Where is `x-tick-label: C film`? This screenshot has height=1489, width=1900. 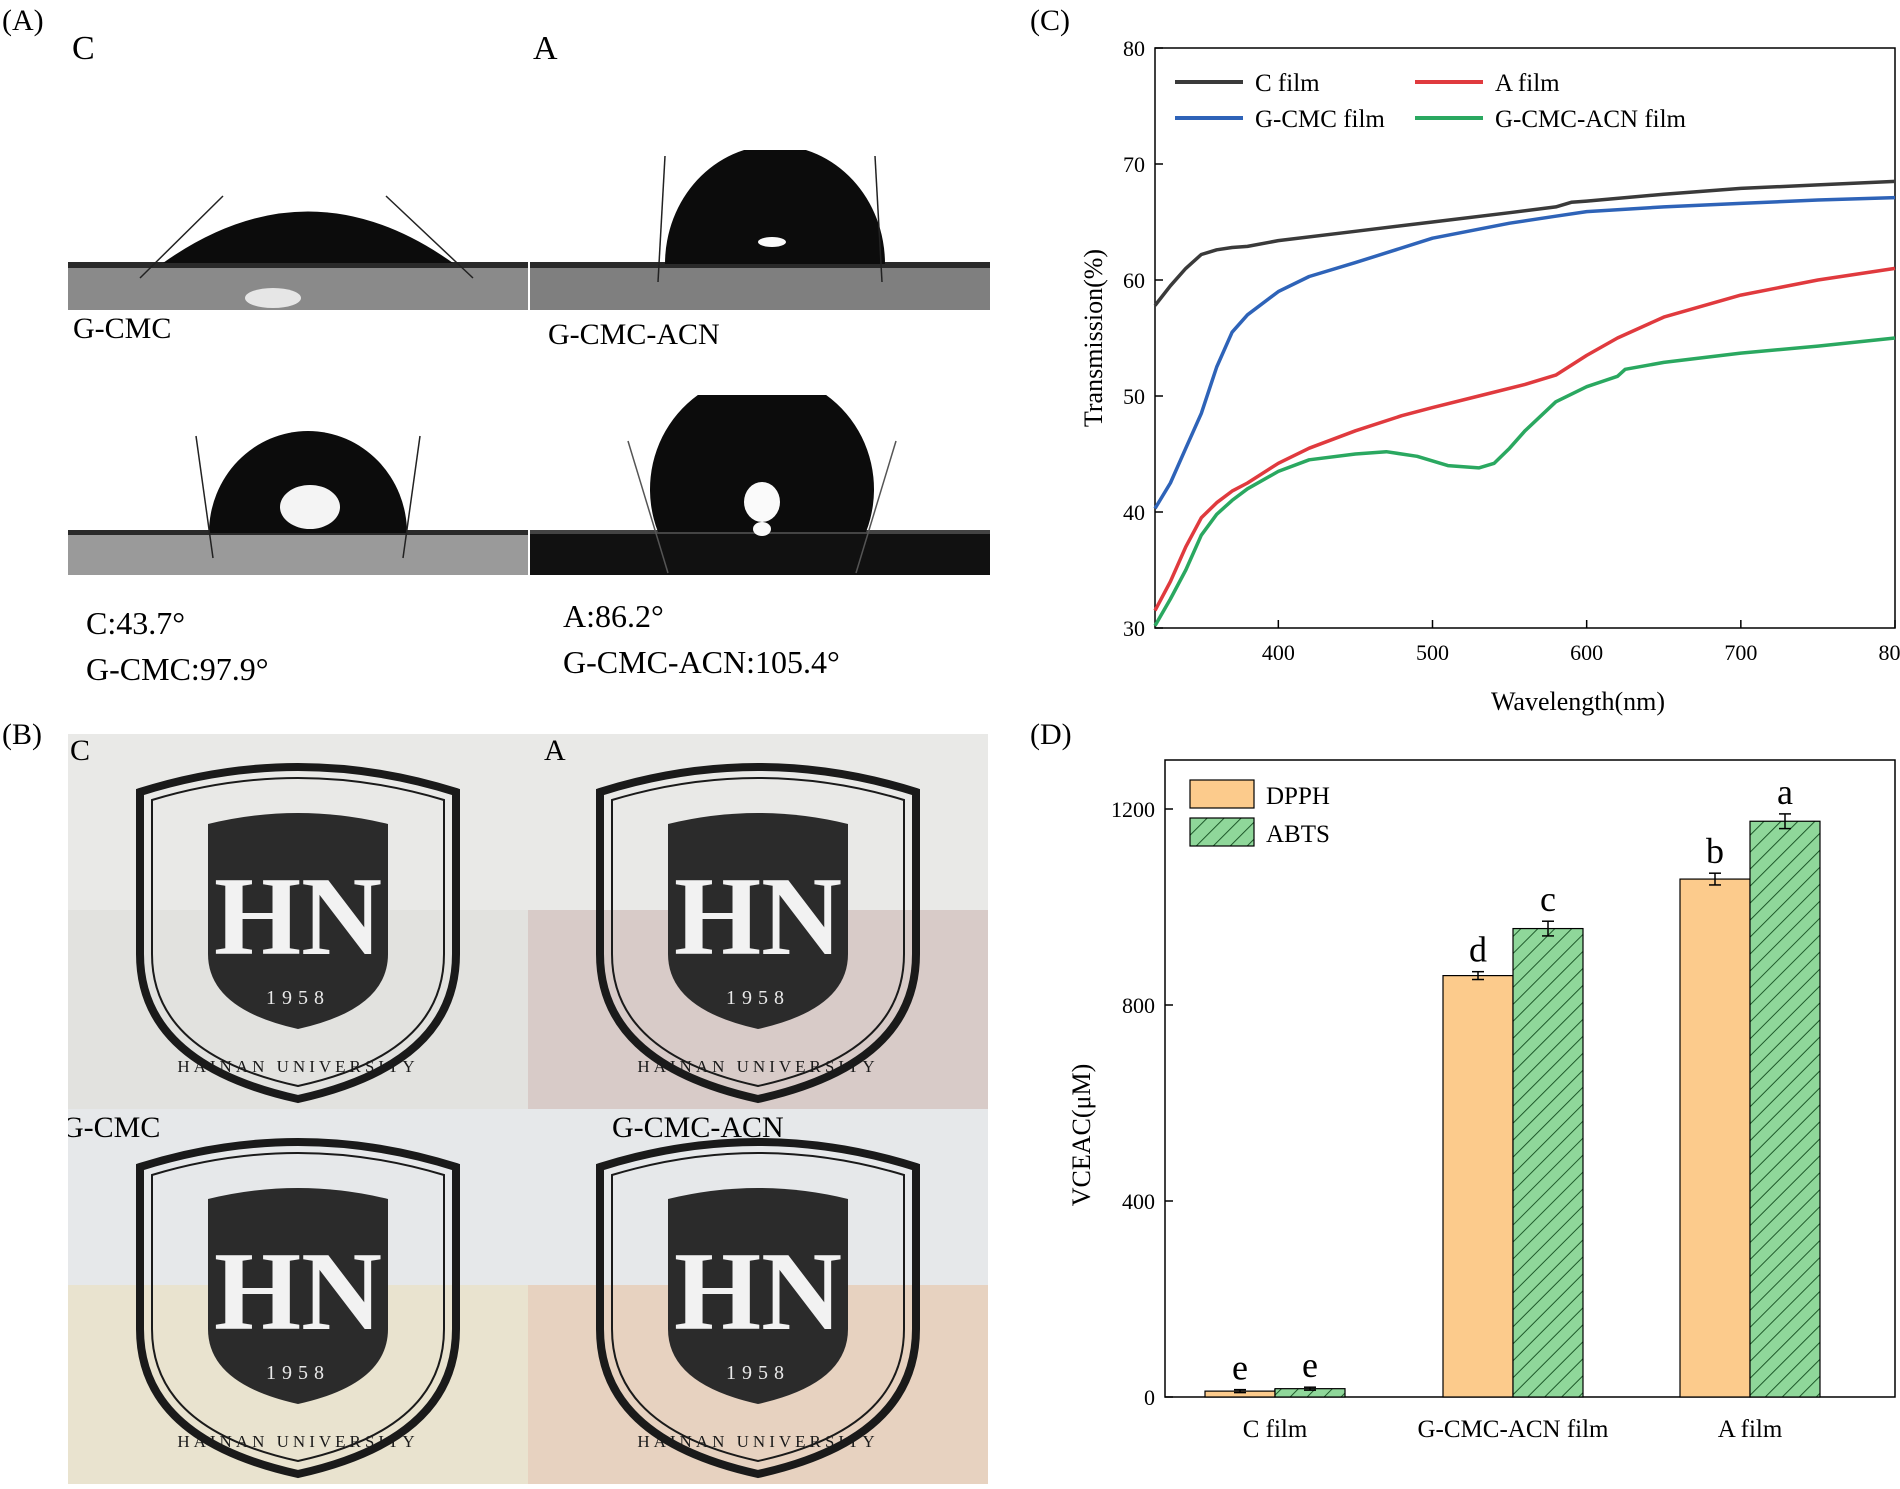 x-tick-label: C film is located at coordinates (1275, 1429).